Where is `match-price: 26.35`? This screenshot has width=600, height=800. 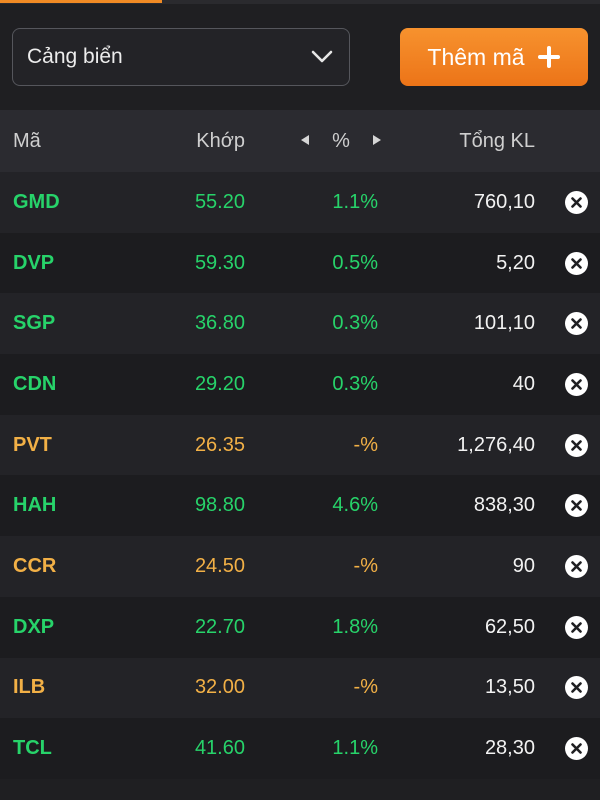 match-price: 26.35 is located at coordinates (219, 444).